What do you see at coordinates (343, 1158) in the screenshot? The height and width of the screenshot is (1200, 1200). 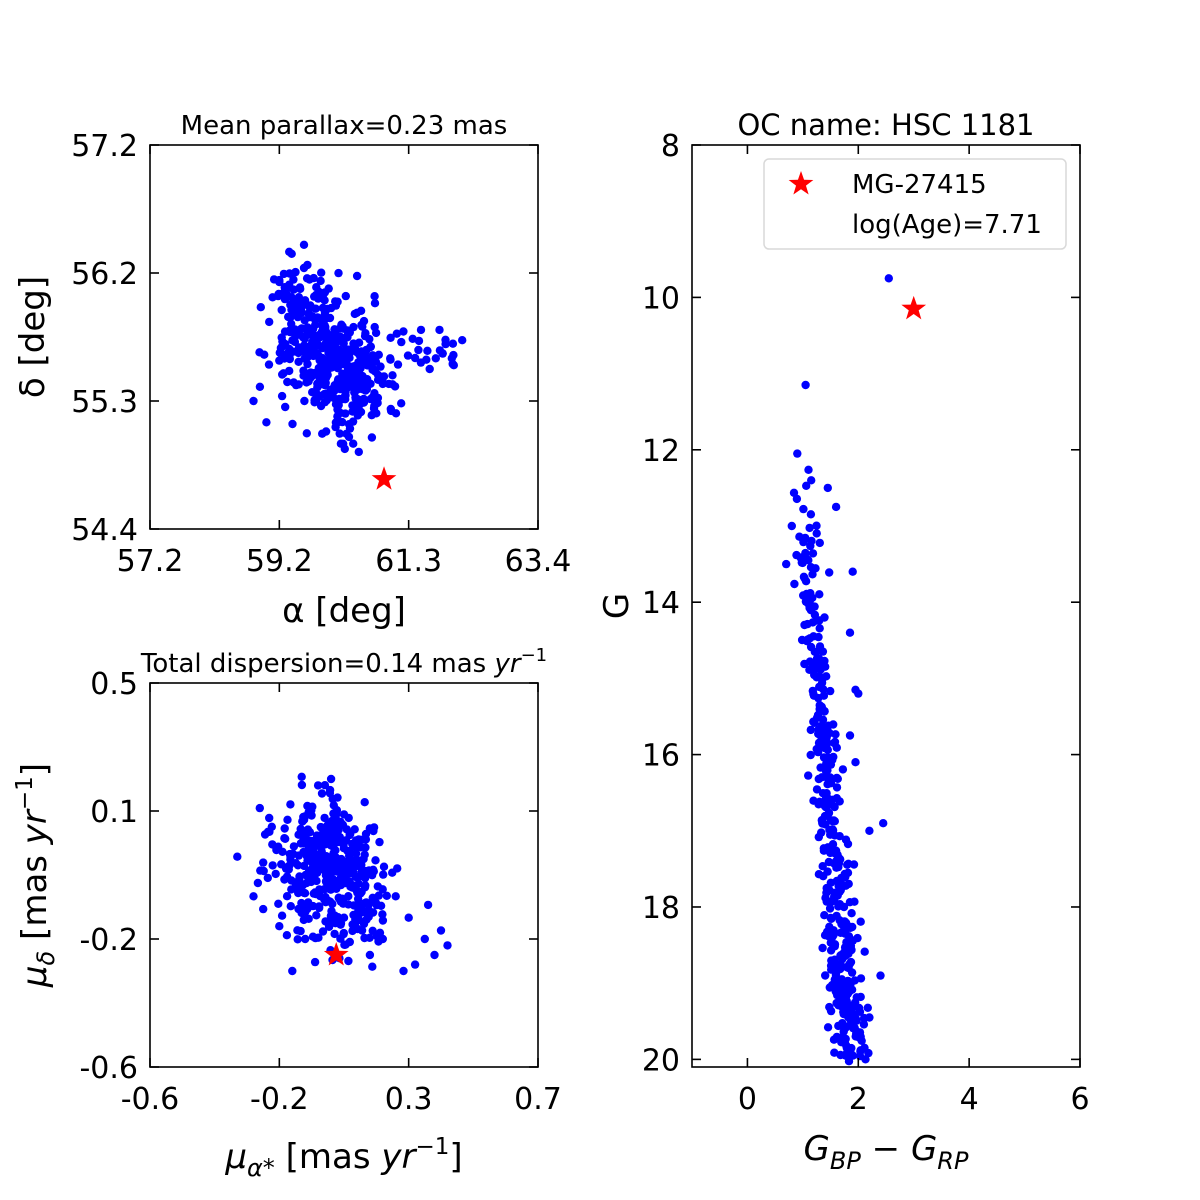 I see `proper-motion-xlabel: μα* [mas yr−1]` at bounding box center [343, 1158].